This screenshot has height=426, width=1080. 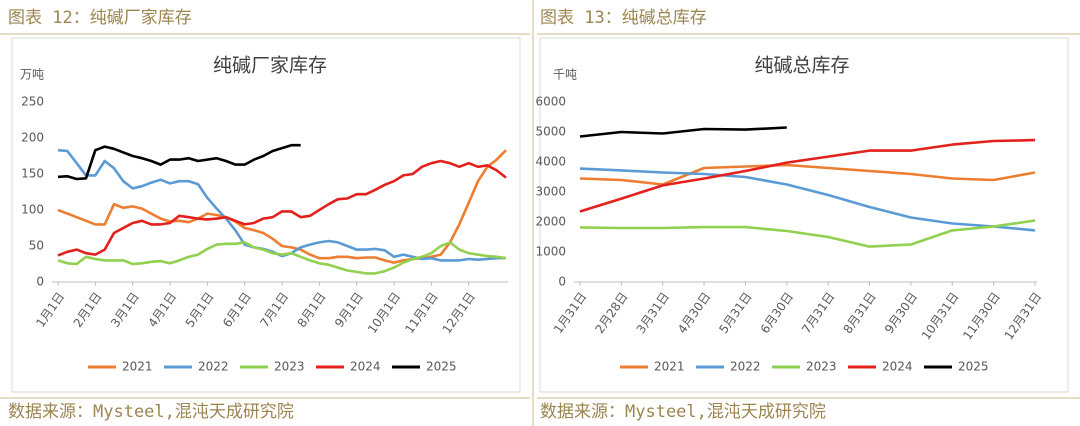 What do you see at coordinates (32, 102) in the screenshot?
I see `y-tick-label: 250` at bounding box center [32, 102].